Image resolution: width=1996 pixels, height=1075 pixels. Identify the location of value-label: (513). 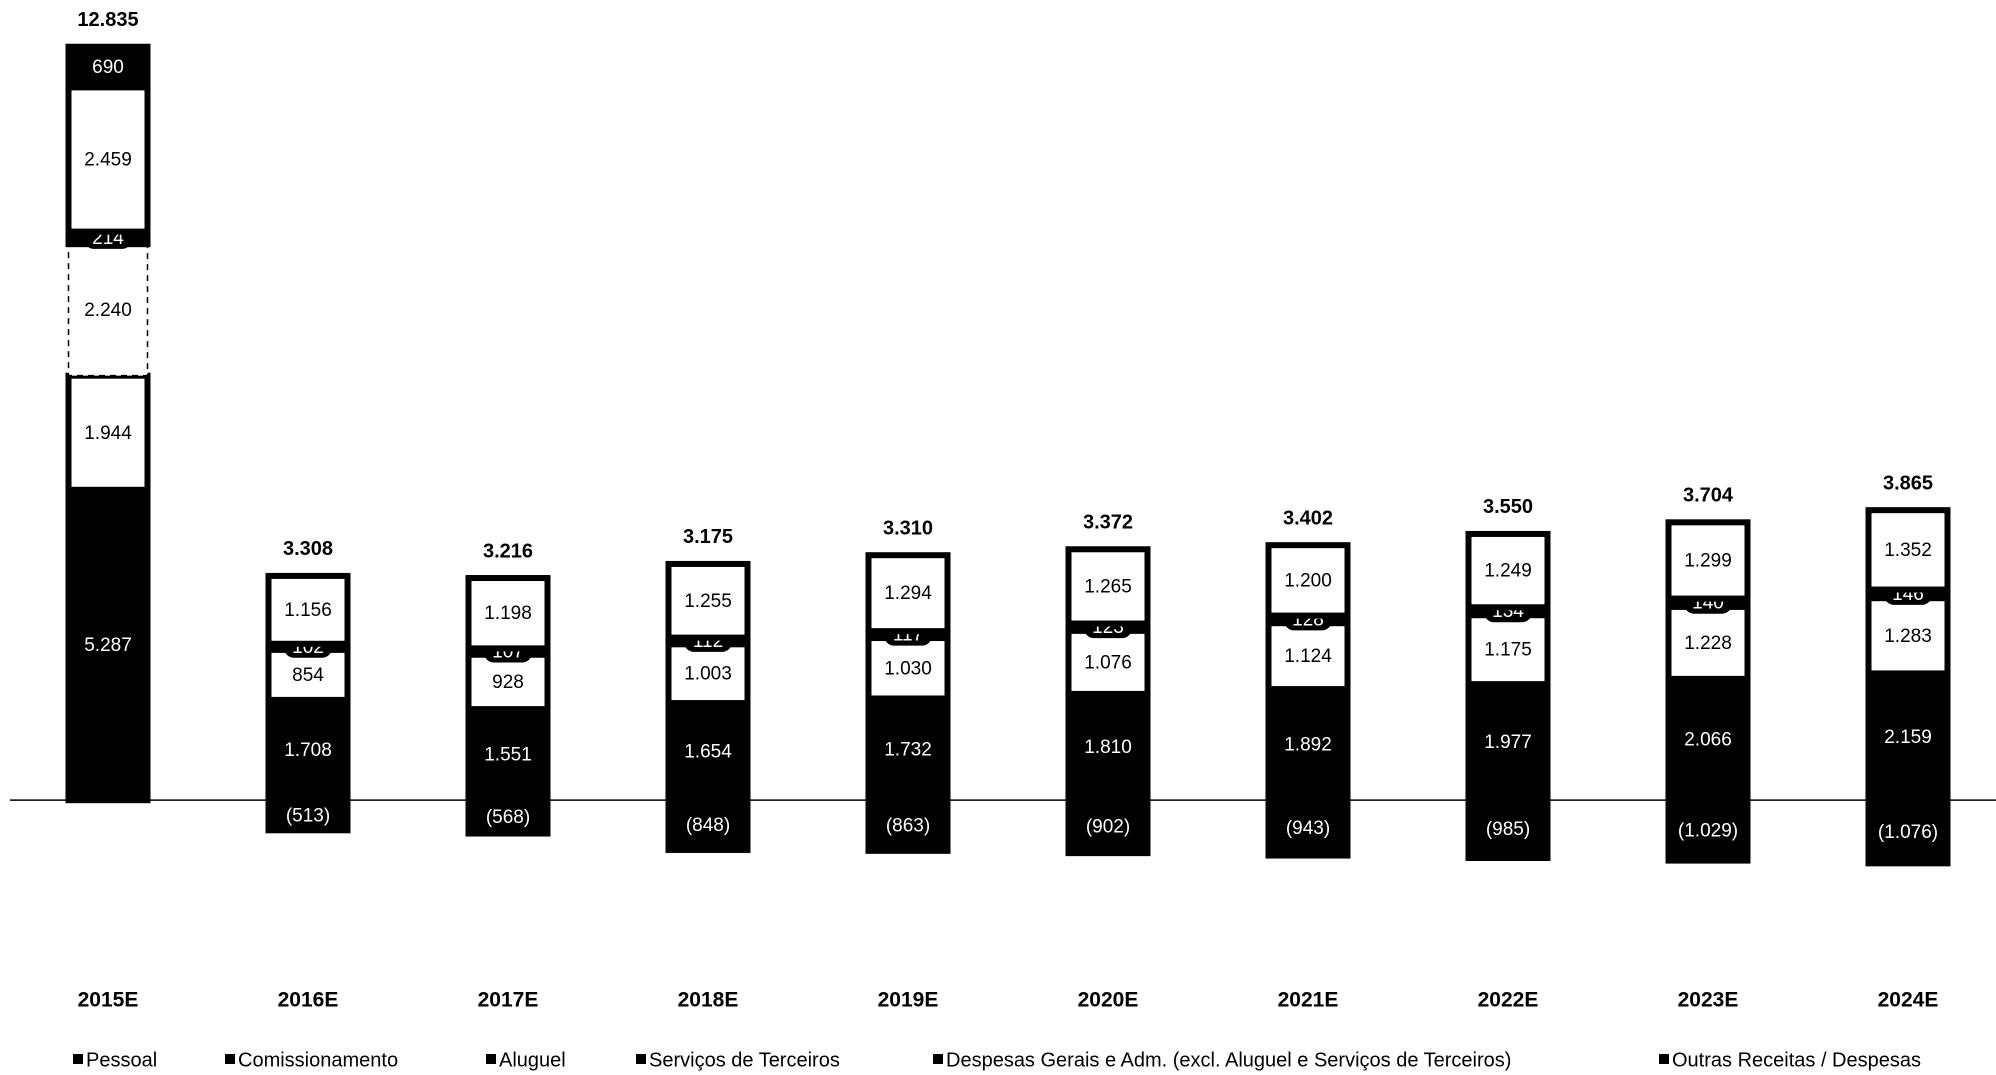
(308, 815).